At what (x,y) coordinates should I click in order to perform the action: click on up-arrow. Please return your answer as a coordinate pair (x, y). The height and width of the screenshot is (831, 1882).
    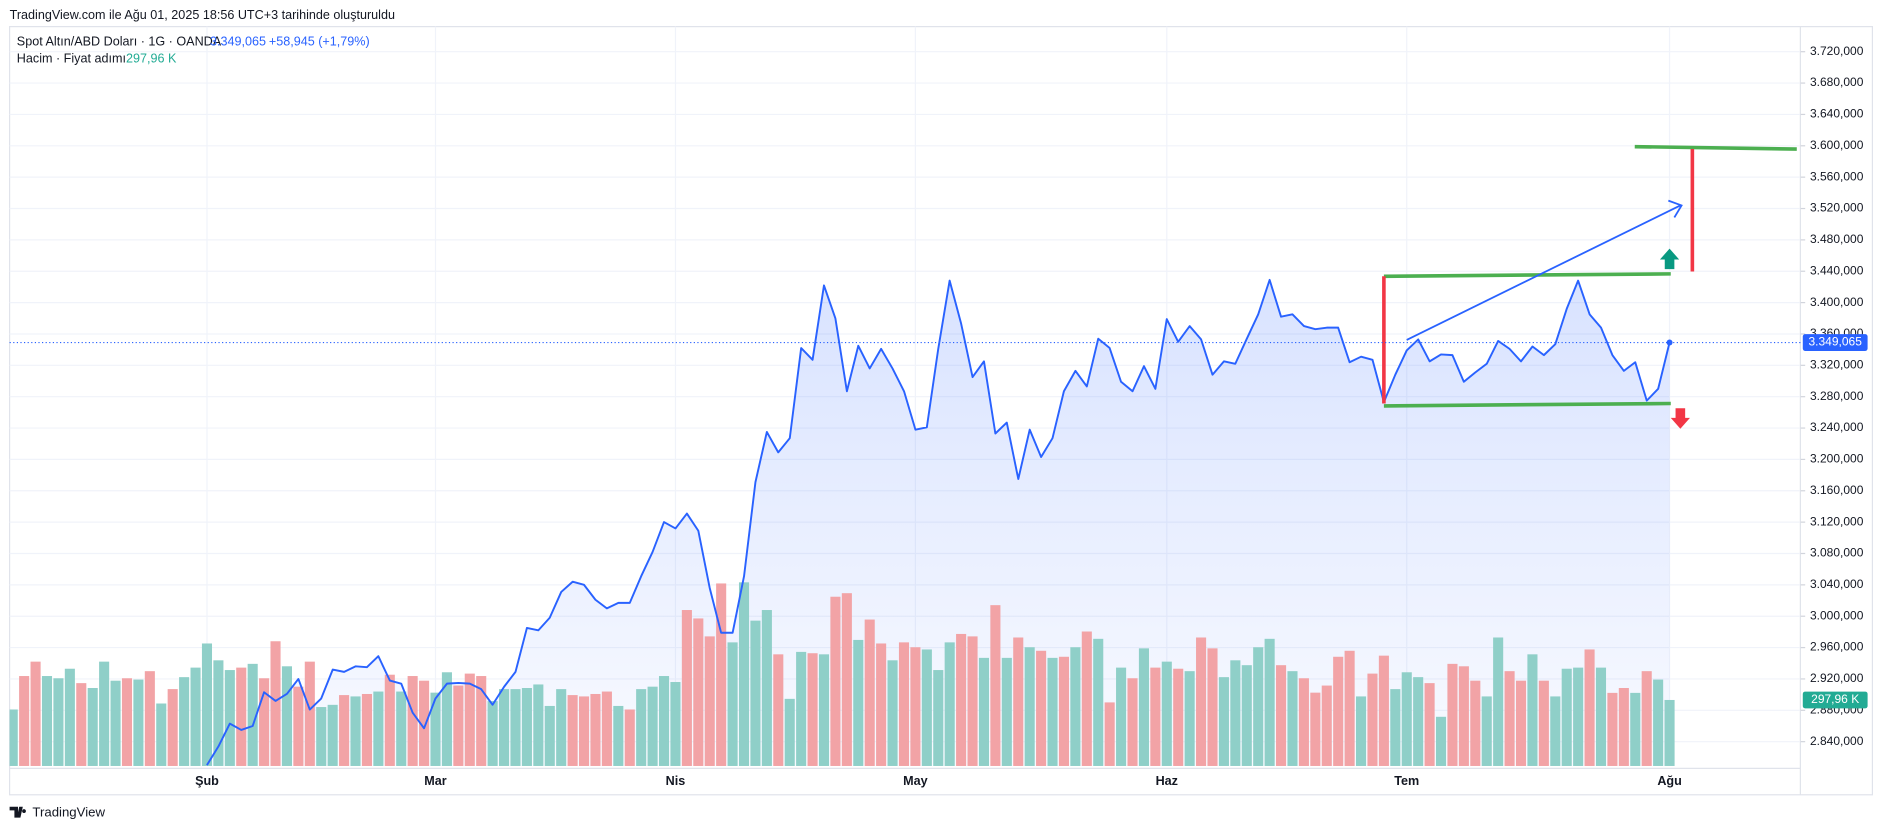
    Looking at the image, I should click on (1669, 259).